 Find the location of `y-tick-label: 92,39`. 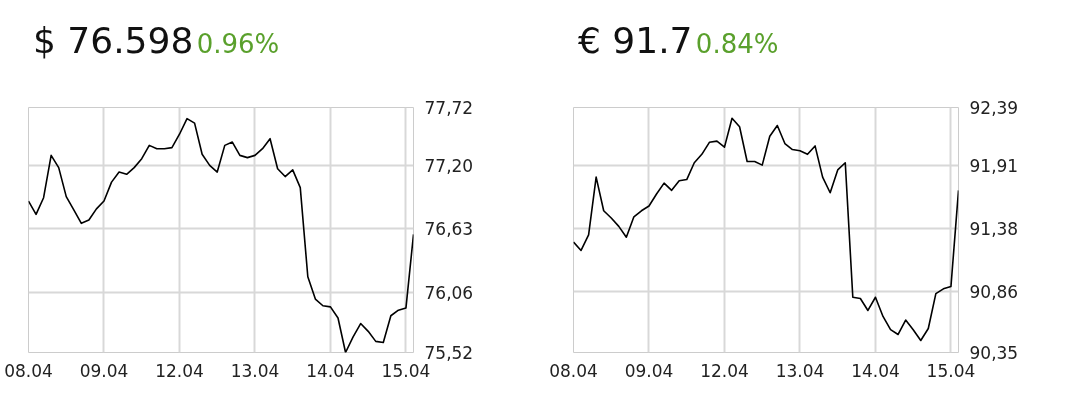

y-tick-label: 92,39 is located at coordinates (994, 108).